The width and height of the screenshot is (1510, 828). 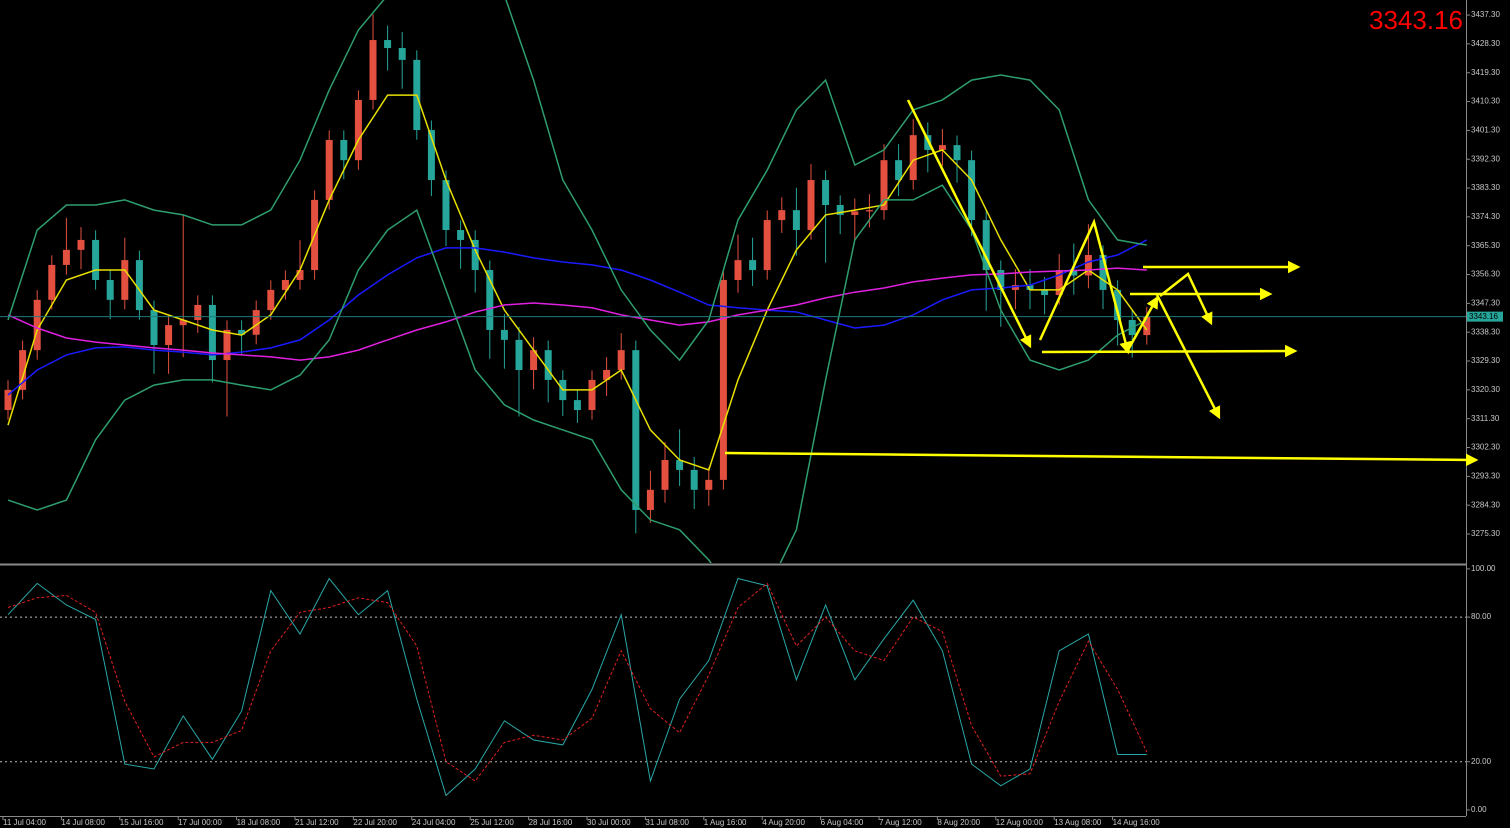 I want to click on x-tick-label: 4 Aug 20:00, so click(x=783, y=822).